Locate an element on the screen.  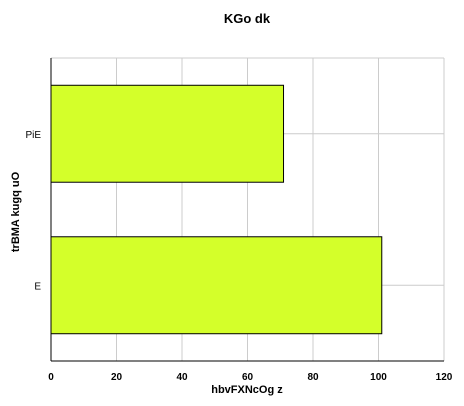
x-tick-label: 40 is located at coordinates (182, 377).